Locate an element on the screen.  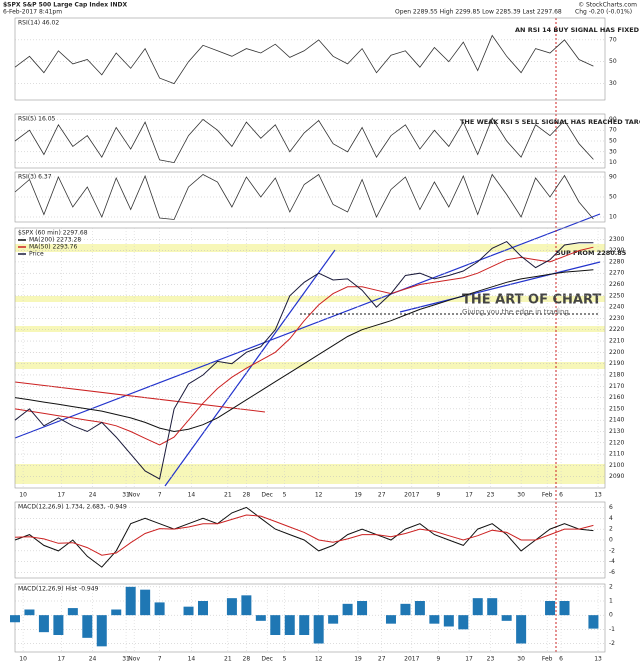
y-tick-label: 2160 is located at coordinates (616, 397).